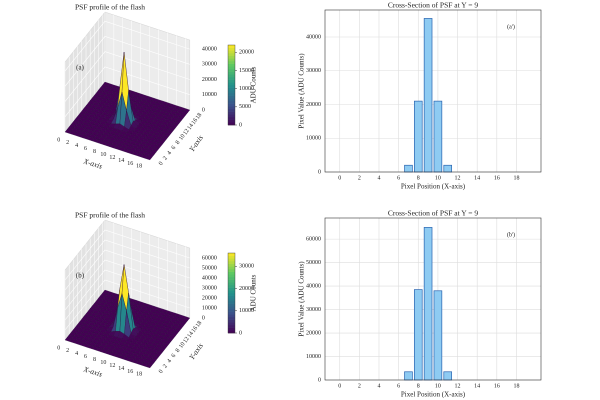  Describe the element at coordinates (245, 107) in the screenshot. I see `colorbar-tick-label: 5000` at that location.